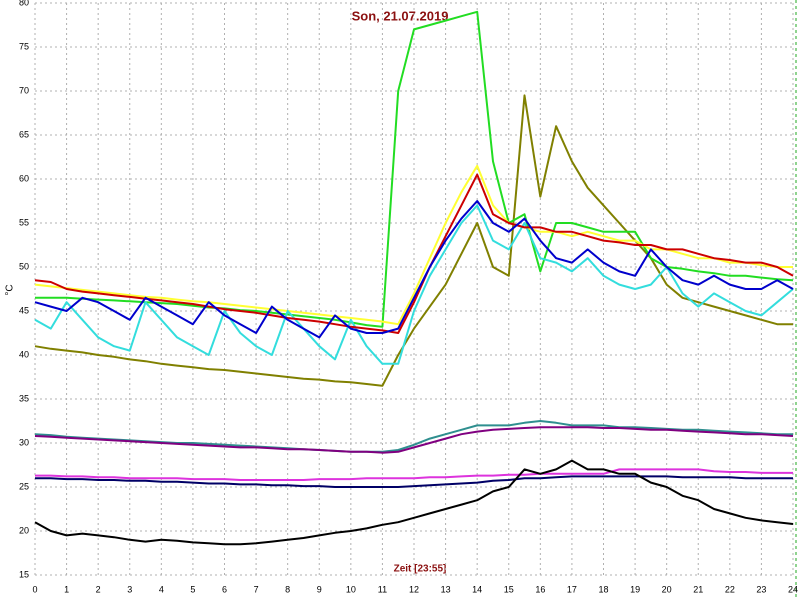  I want to click on y-tick-label: 40, so click(24, 354).